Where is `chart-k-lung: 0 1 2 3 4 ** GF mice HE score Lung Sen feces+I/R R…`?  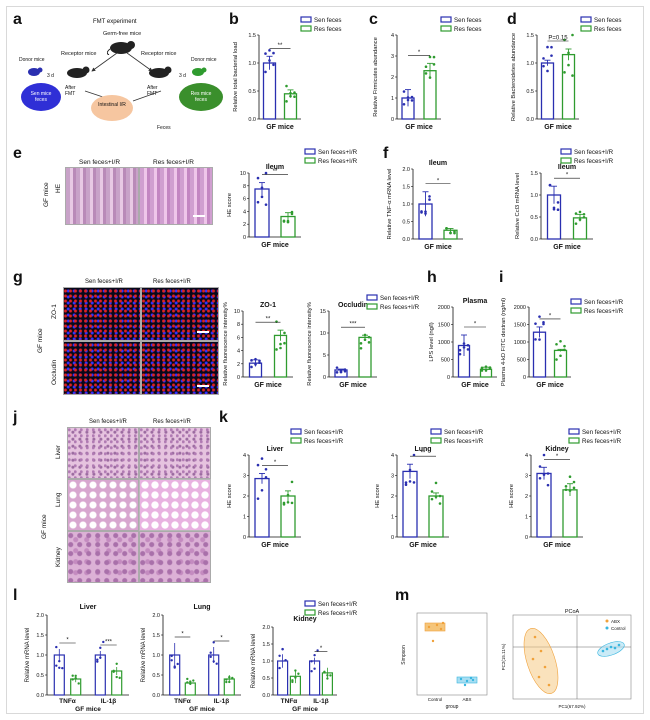 chart-k-lung: 0 1 2 3 4 ** GF mice HE score Lung Sen feces+I/R R… is located at coordinates (429, 488).